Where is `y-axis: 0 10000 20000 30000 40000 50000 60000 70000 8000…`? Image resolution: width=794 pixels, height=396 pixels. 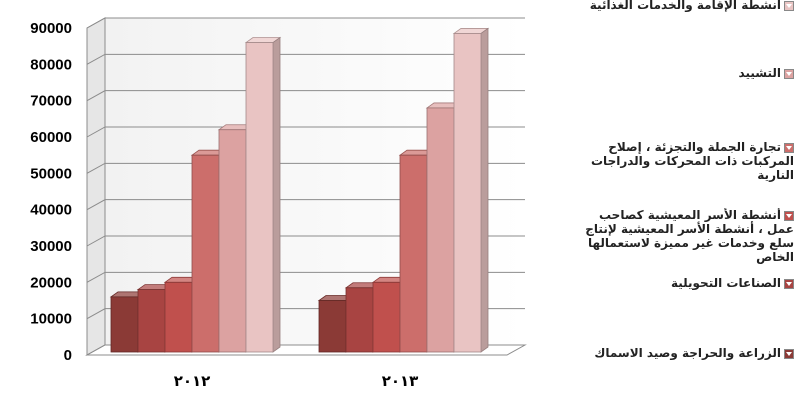 y-axis: 0 10000 20000 30000 40000 50000 60000 70000 8000… is located at coordinates (51, 192).